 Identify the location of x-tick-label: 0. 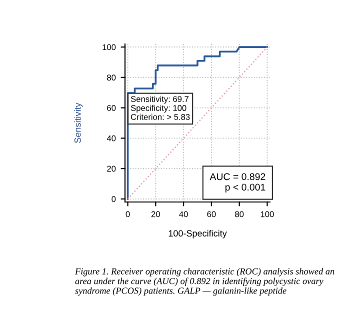
(128, 214).